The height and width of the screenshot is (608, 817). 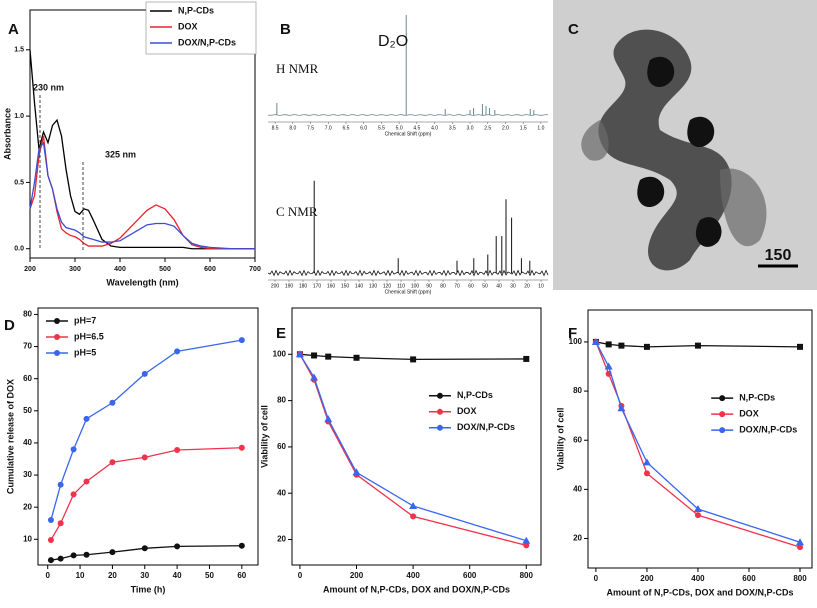 I want to click on x-tick-label: 7.0, so click(x=328, y=128).